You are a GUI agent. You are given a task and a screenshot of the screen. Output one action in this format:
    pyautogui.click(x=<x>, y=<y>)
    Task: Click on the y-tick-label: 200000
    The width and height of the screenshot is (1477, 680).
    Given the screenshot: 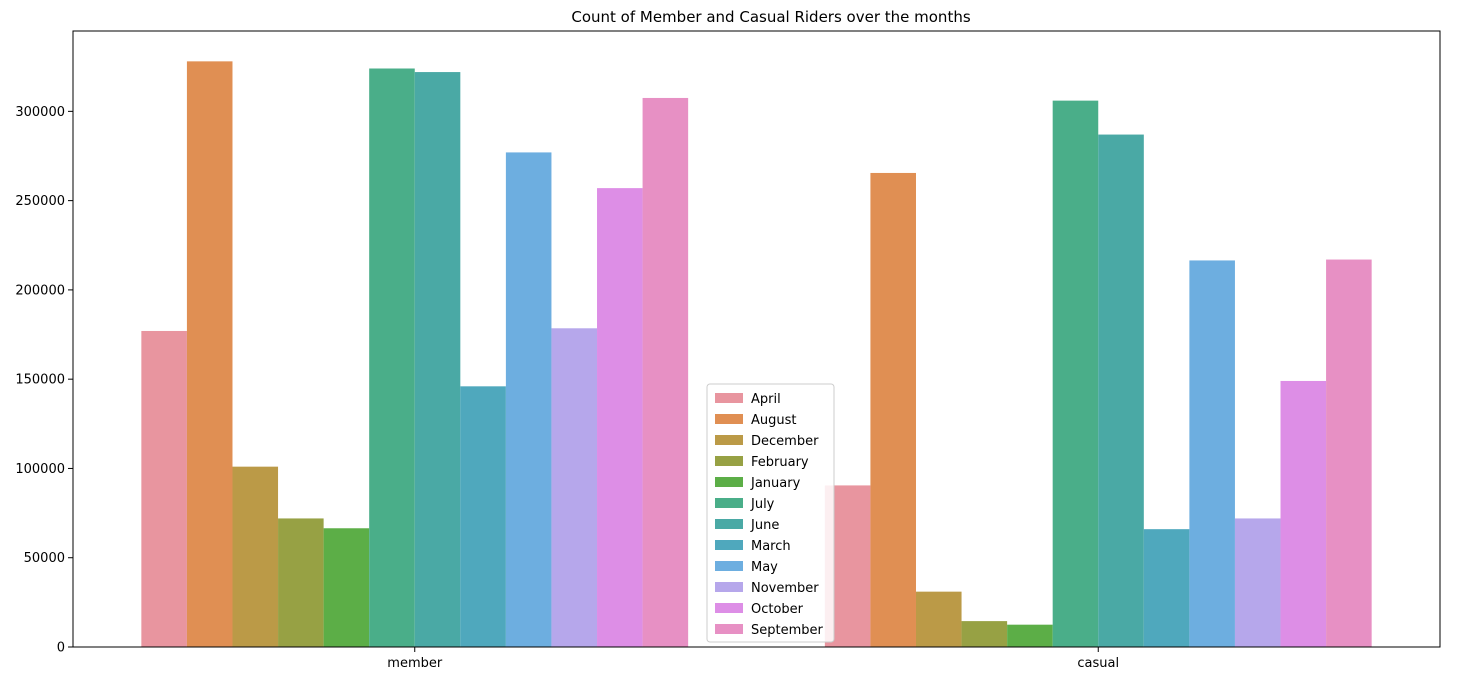 What is the action you would take?
    pyautogui.click(x=40, y=290)
    